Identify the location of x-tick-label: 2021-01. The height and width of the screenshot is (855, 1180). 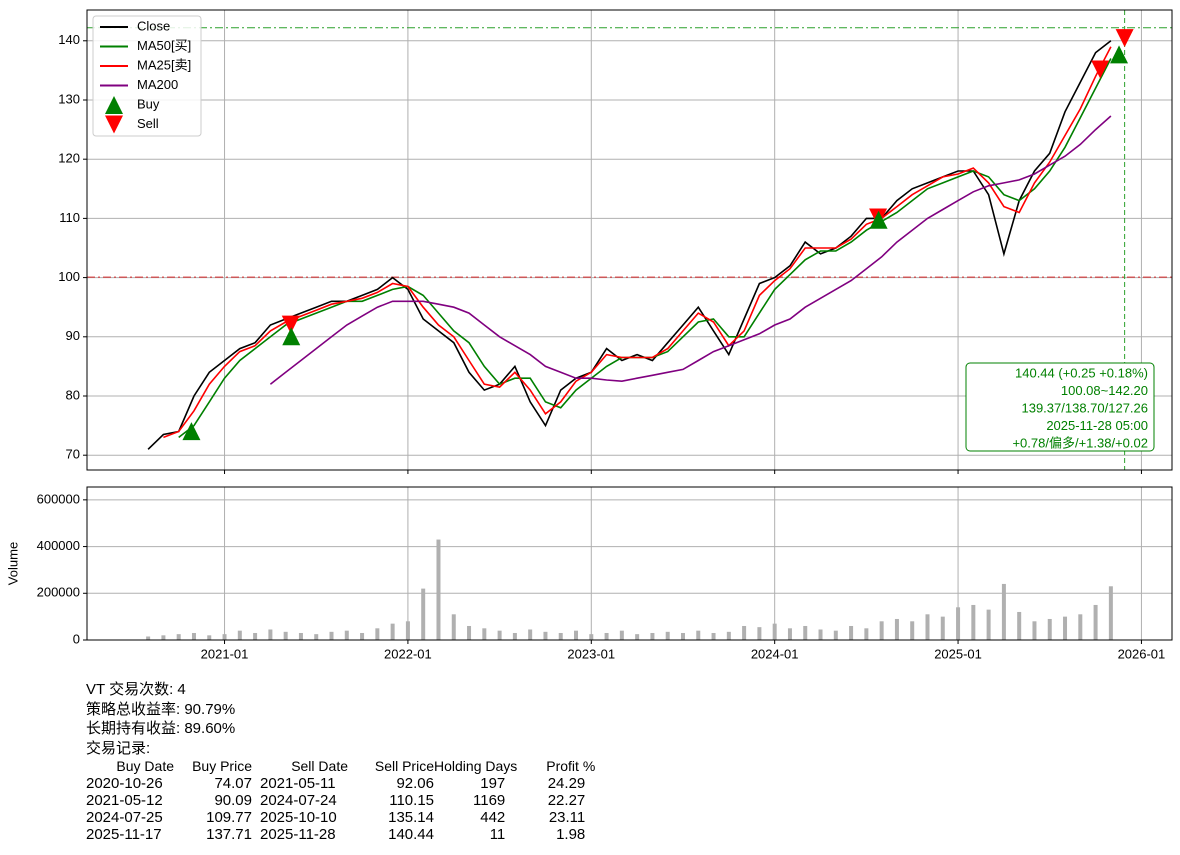
(225, 653).